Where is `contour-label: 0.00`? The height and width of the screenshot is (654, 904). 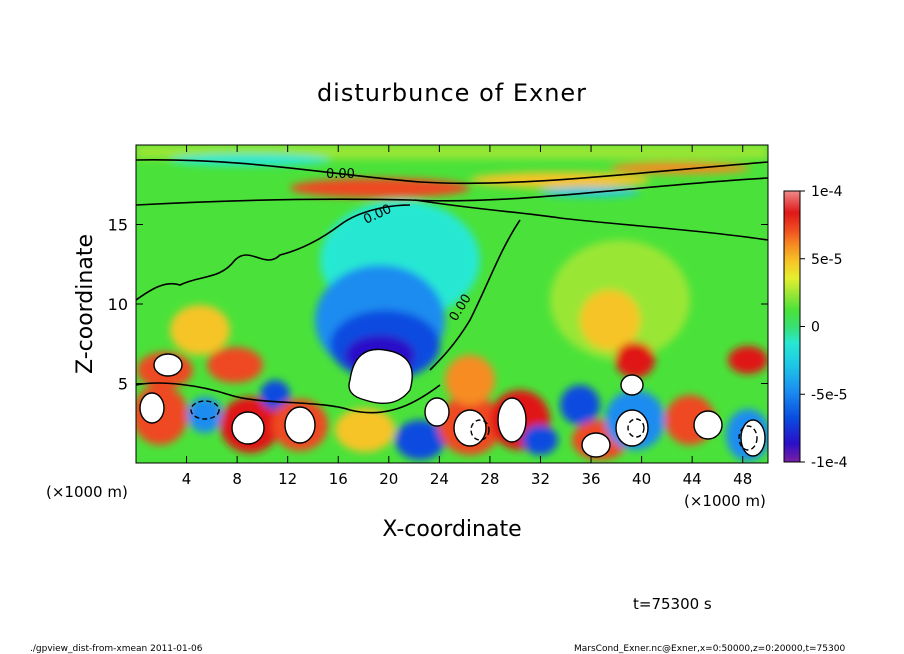
contour-label: 0.00 is located at coordinates (340, 174).